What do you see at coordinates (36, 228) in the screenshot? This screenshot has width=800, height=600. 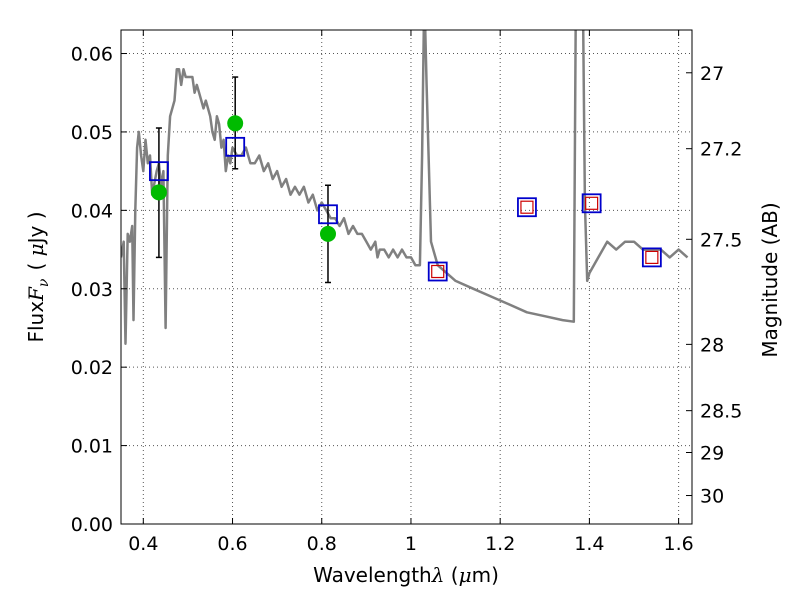 I see `y-axis-unit-close: Jy )` at bounding box center [36, 228].